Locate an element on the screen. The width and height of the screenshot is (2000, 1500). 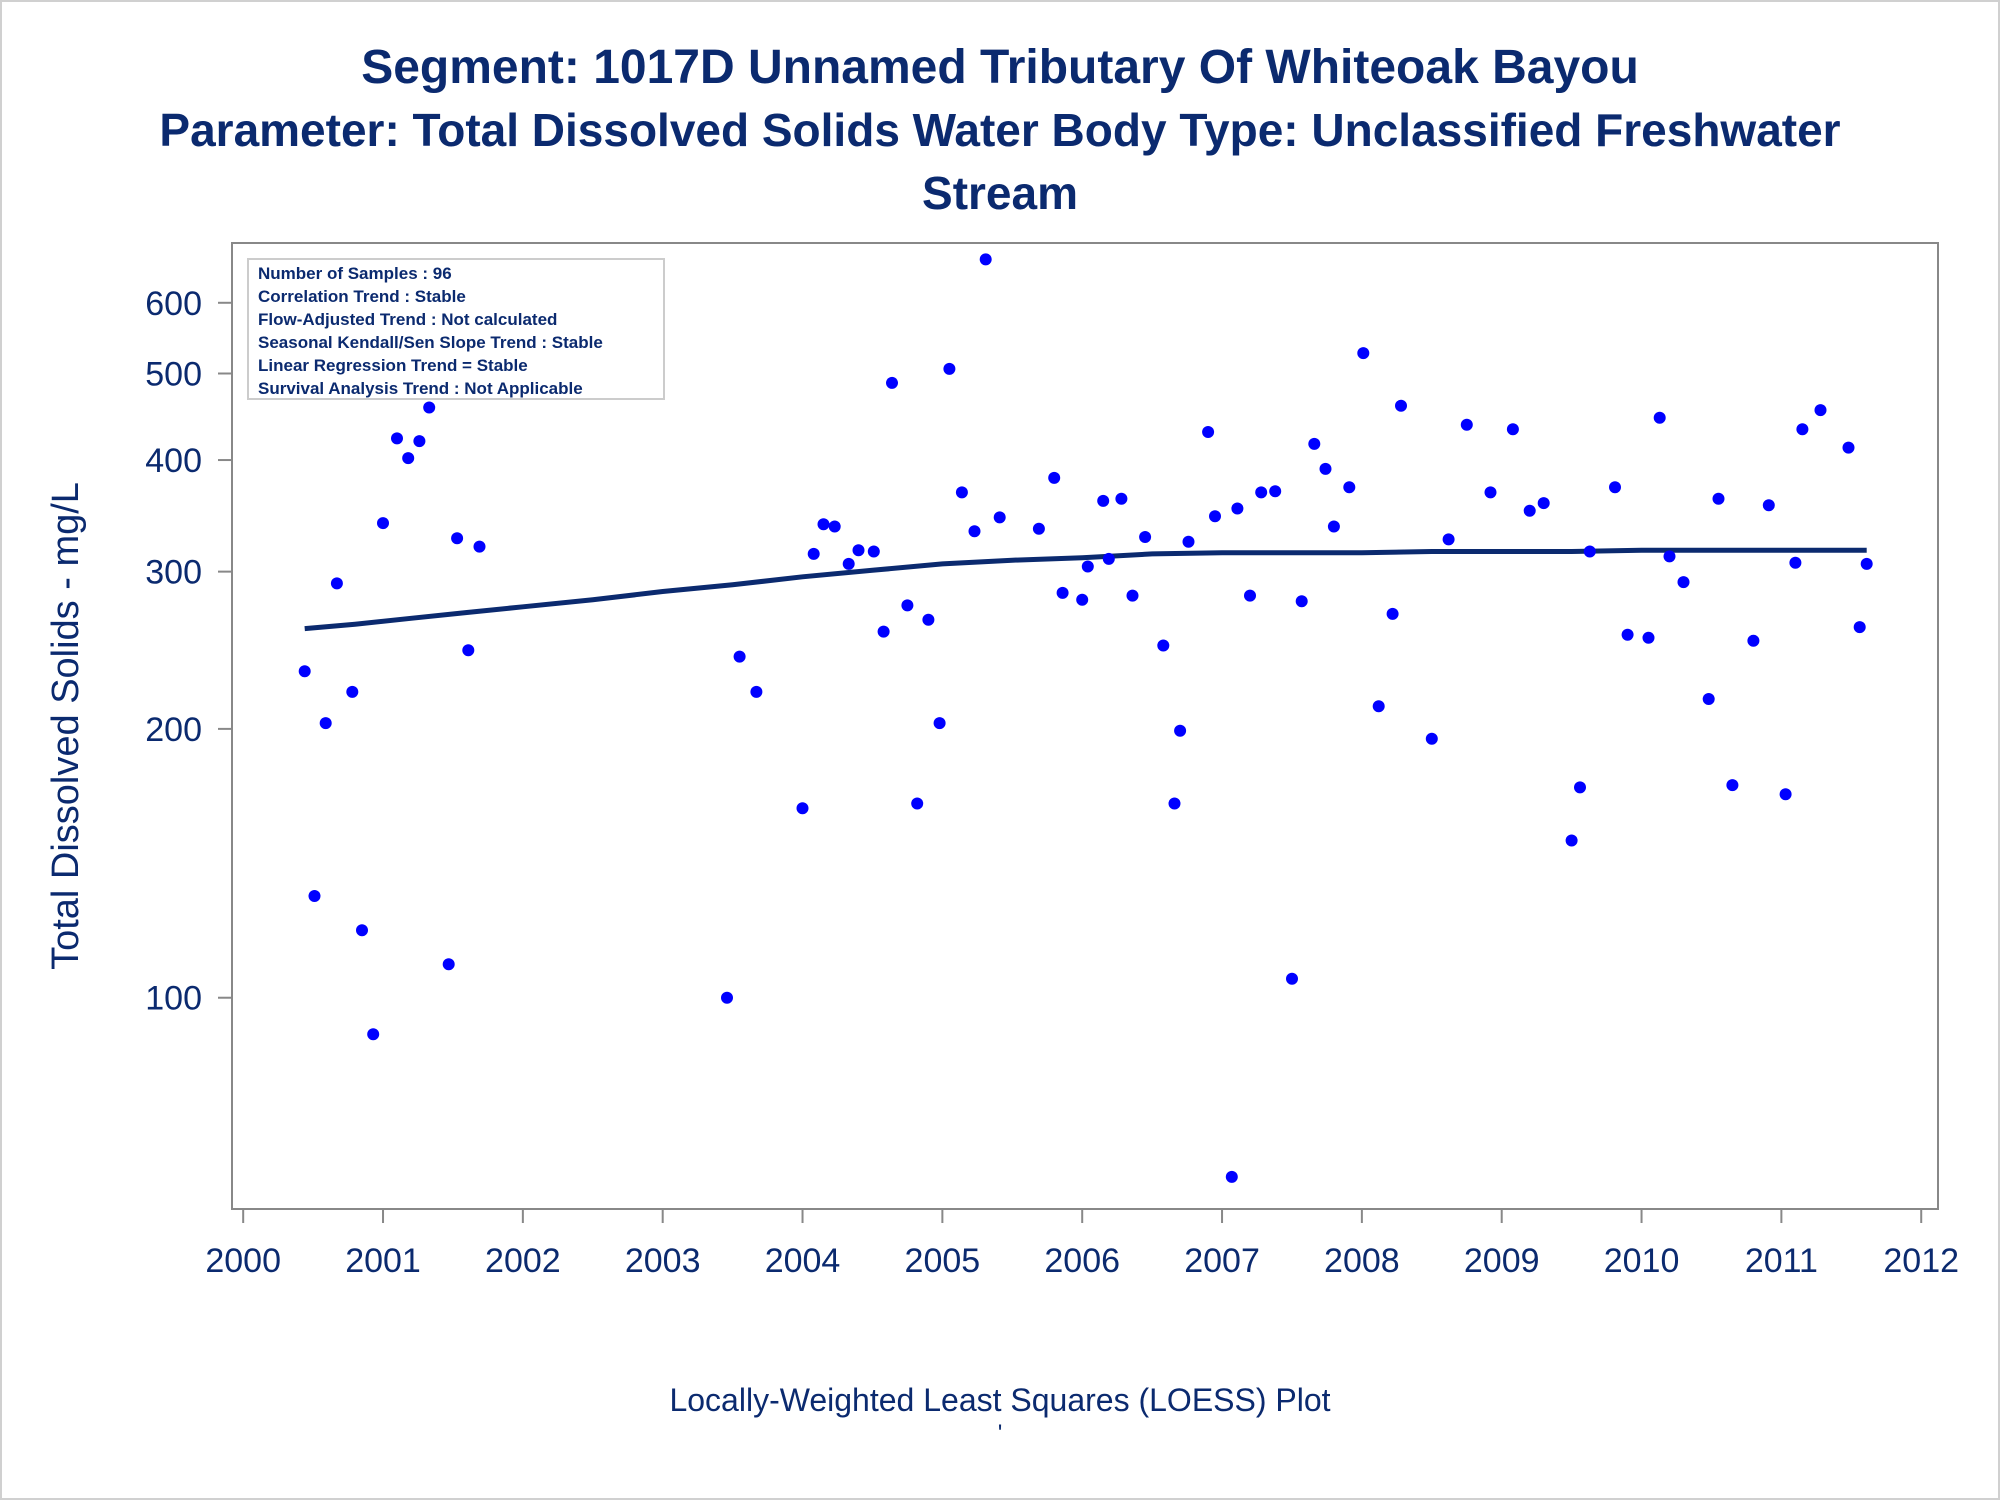
y-tick-label: 600 is located at coordinates (173, 304).